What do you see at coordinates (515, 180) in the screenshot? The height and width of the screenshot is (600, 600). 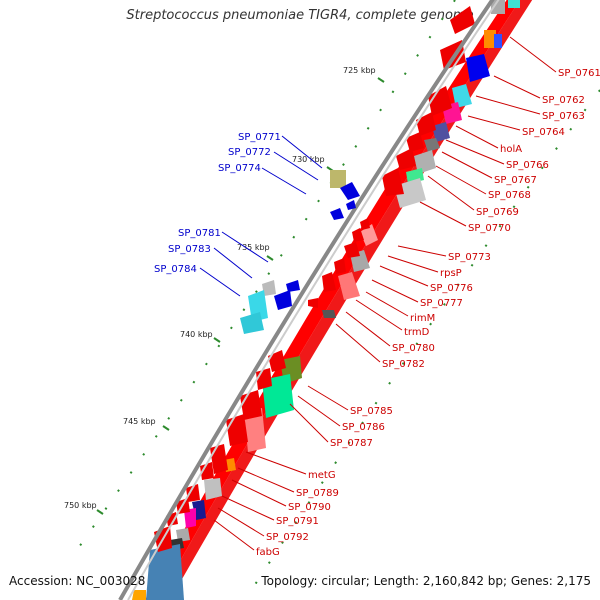 I see `gene-label-sp0767: SP_0767` at bounding box center [515, 180].